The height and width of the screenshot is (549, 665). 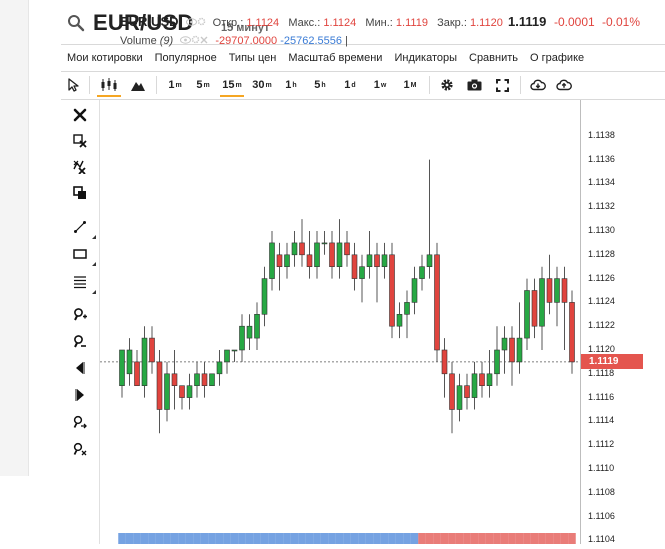 What do you see at coordinates (234, 41) in the screenshot?
I see `volume-legend: Volume (9) -29707.0000 -25762.5556 |` at bounding box center [234, 41].